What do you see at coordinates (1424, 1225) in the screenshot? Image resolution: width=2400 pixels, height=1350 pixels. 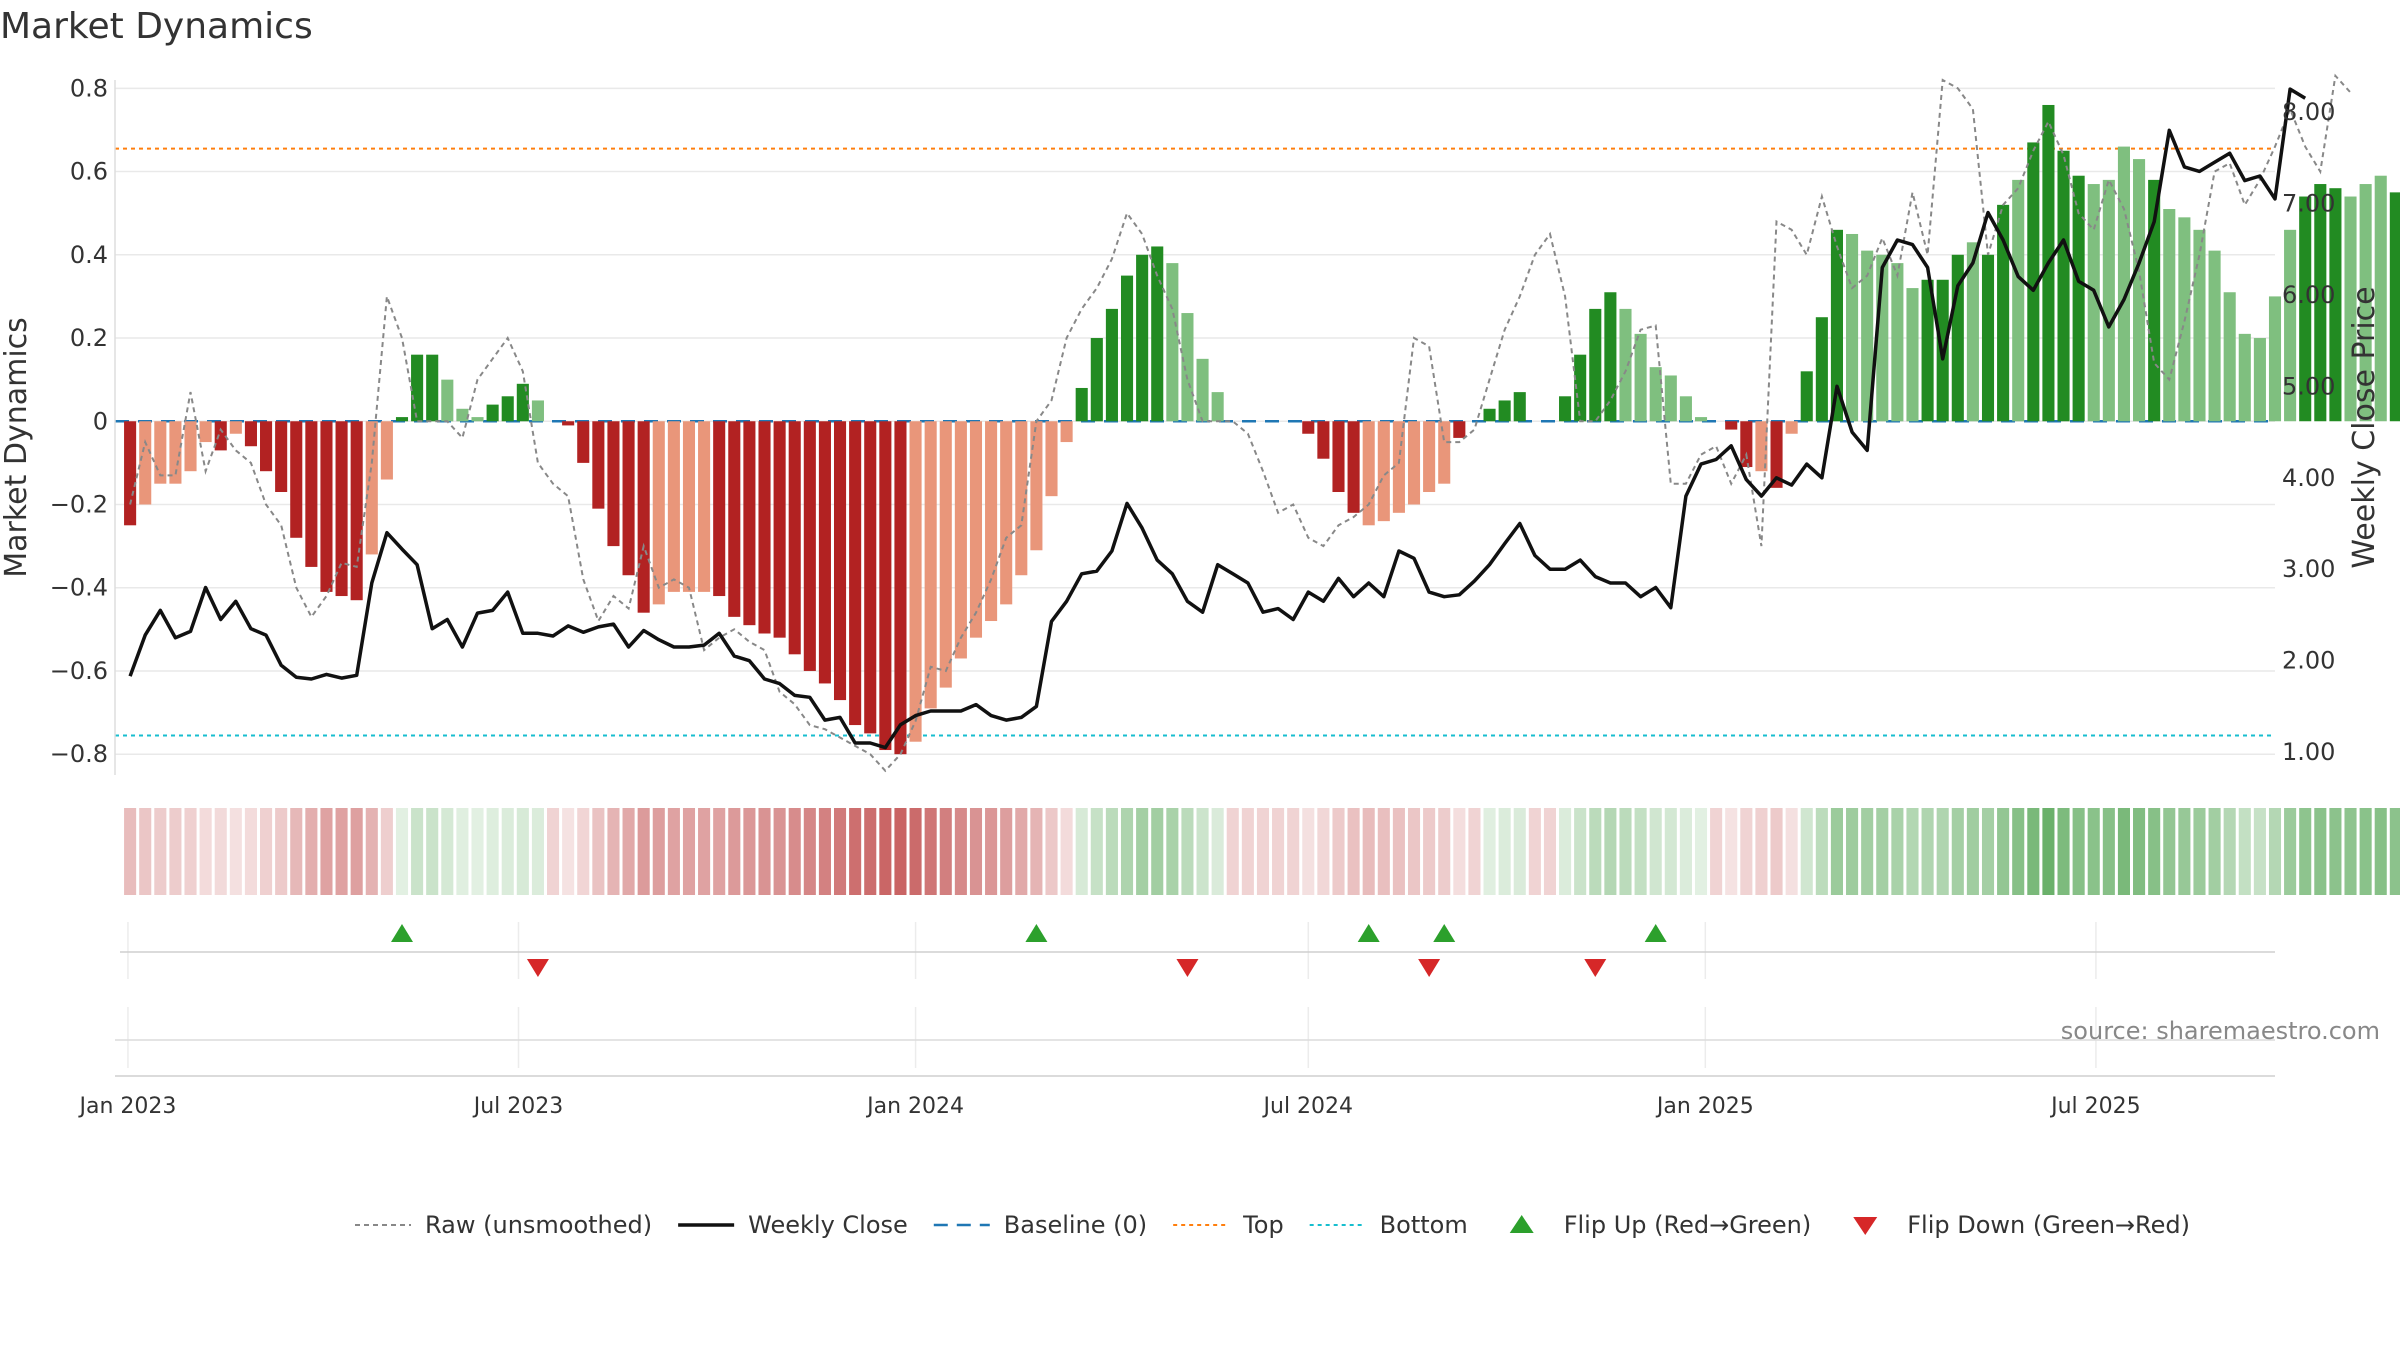 I see `legend-label: Bottom` at bounding box center [1424, 1225].